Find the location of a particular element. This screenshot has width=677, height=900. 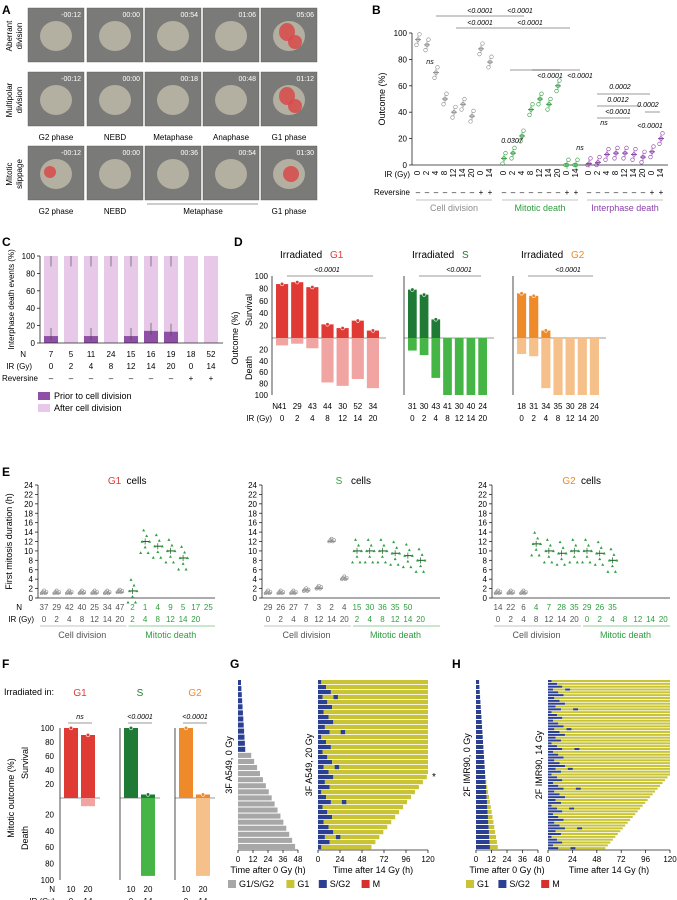

n-label: 52 is located at coordinates (211, 354).